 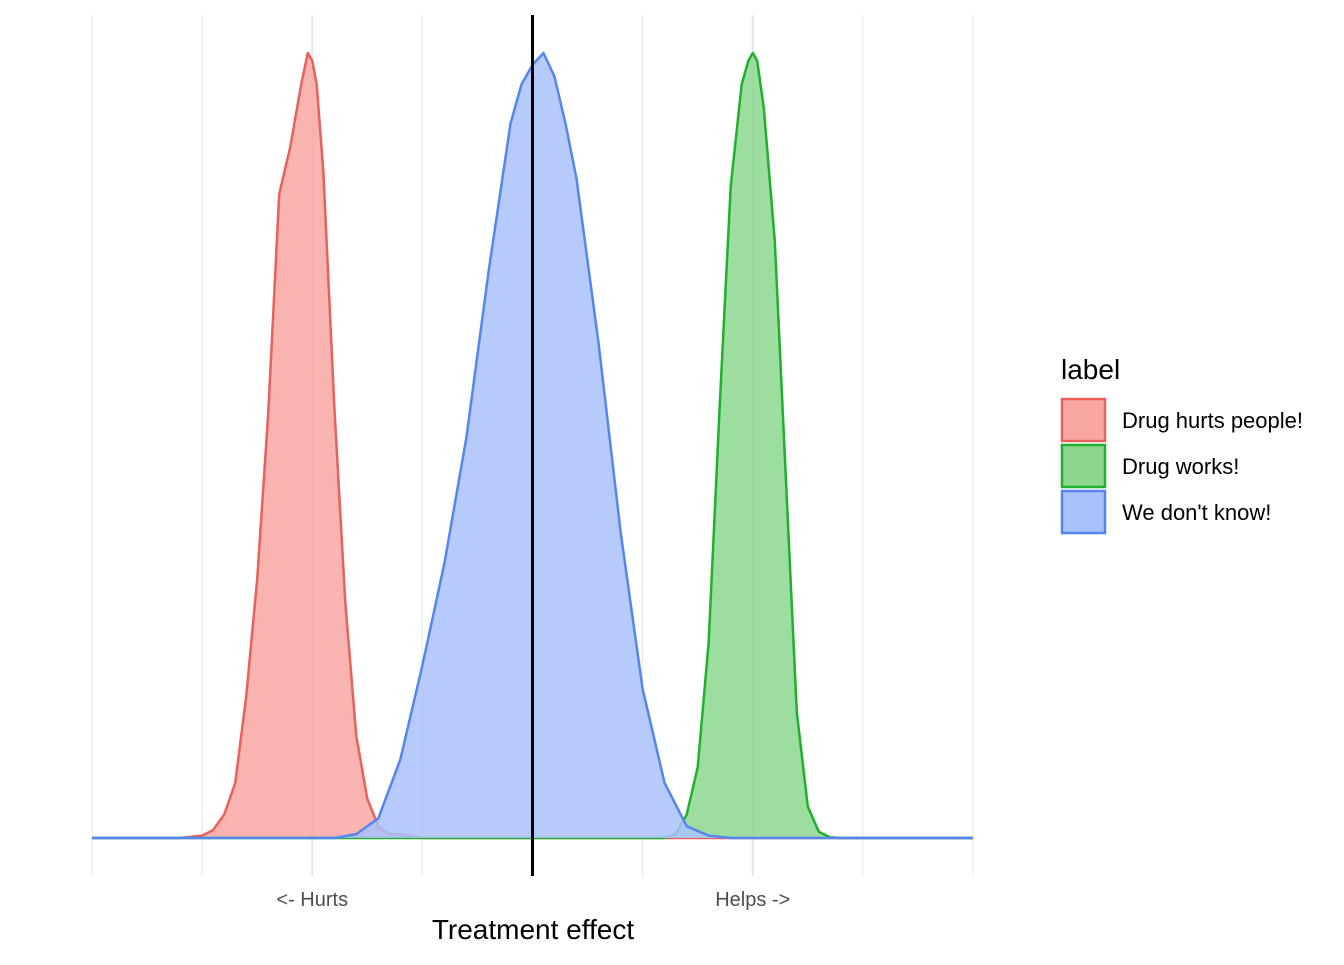 I want to click on x-axis: <- Hurts Helps ->, so click(x=533, y=900).